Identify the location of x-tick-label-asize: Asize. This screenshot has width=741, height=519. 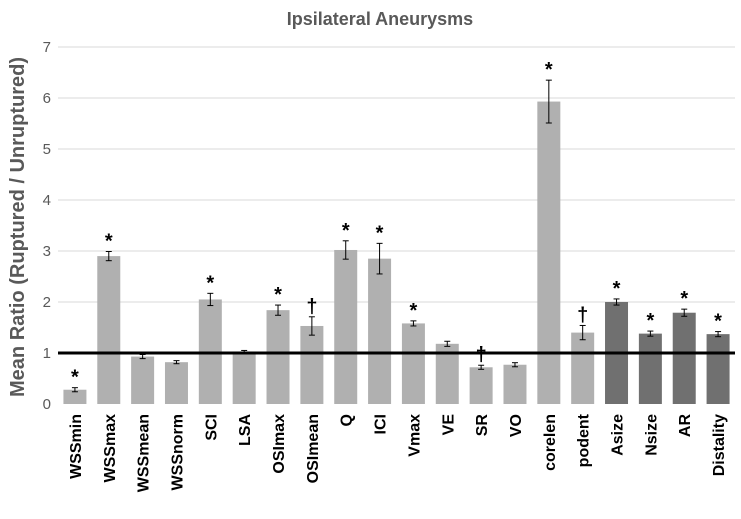
(618, 435).